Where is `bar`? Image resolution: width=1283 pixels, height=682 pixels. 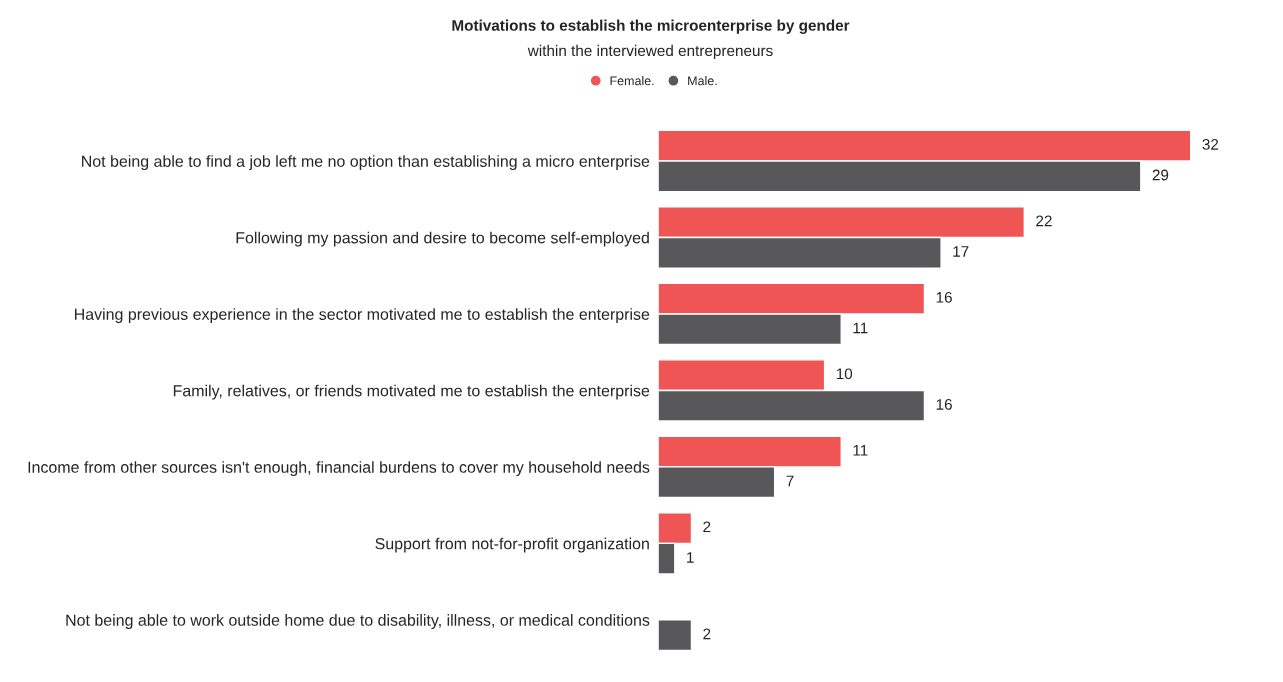 bar is located at coordinates (675, 635).